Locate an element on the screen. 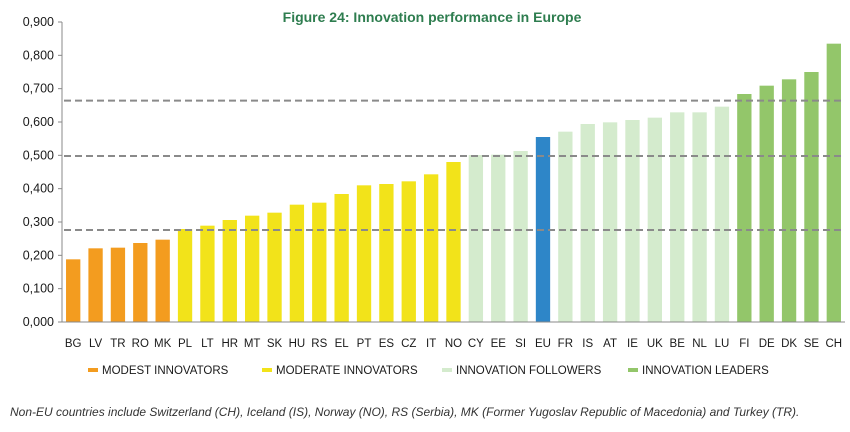 The image size is (850, 432). x-tick-label: RS is located at coordinates (319, 344).